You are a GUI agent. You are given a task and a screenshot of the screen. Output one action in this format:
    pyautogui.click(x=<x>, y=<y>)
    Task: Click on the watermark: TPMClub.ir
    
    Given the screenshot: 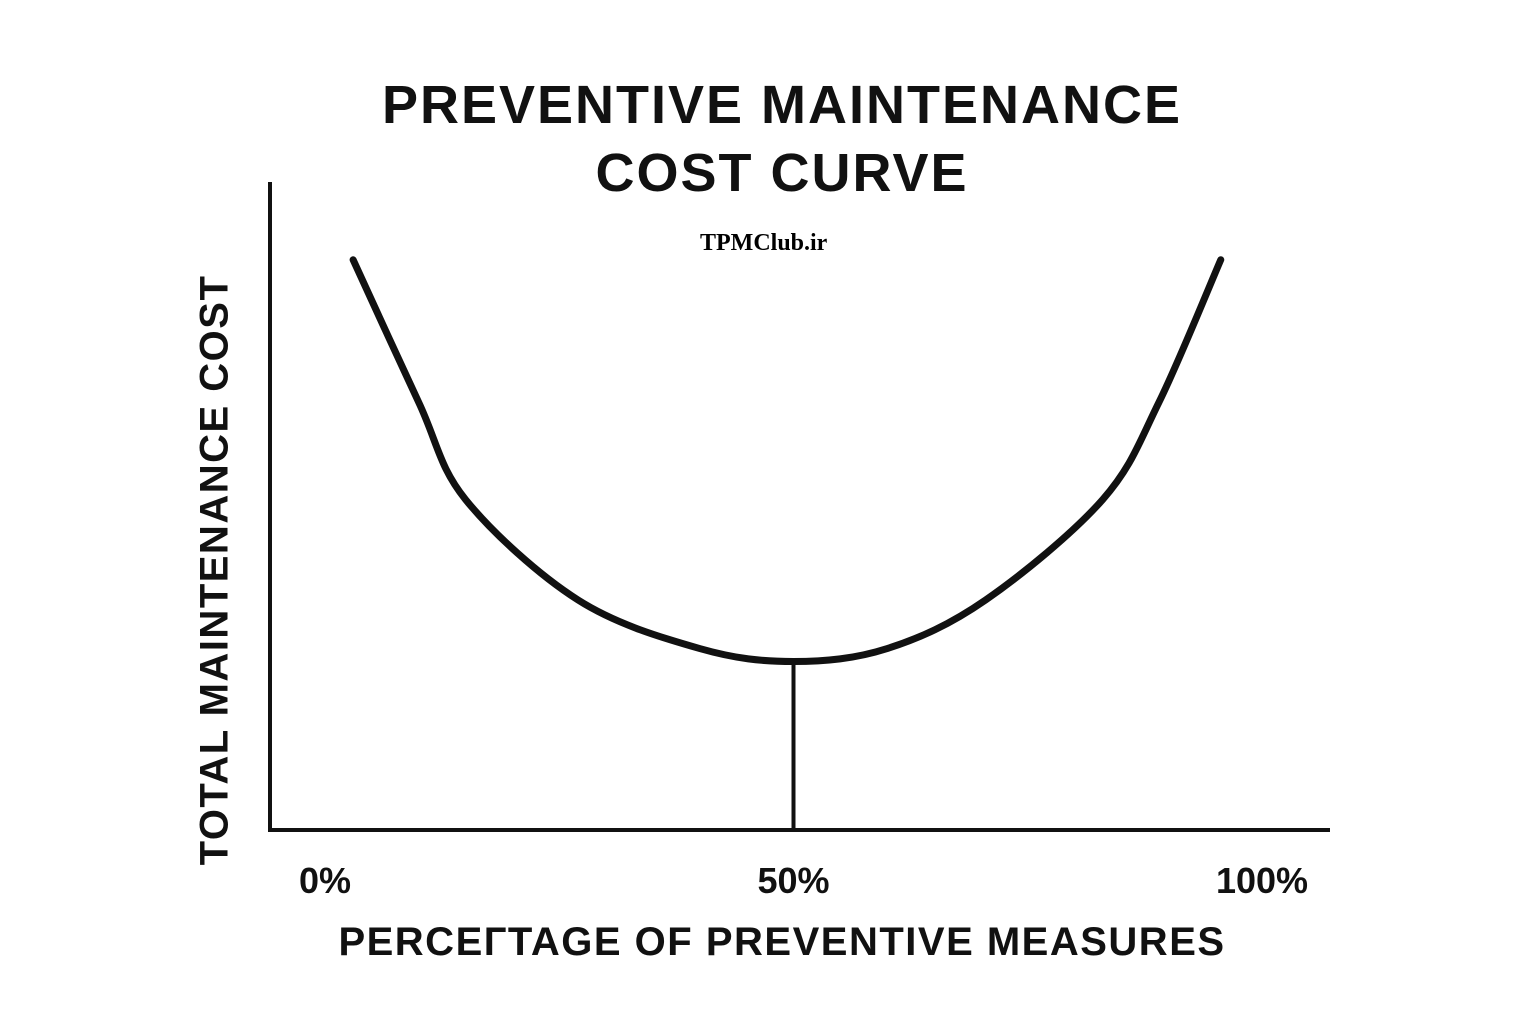 What is the action you would take?
    pyautogui.click(x=764, y=243)
    